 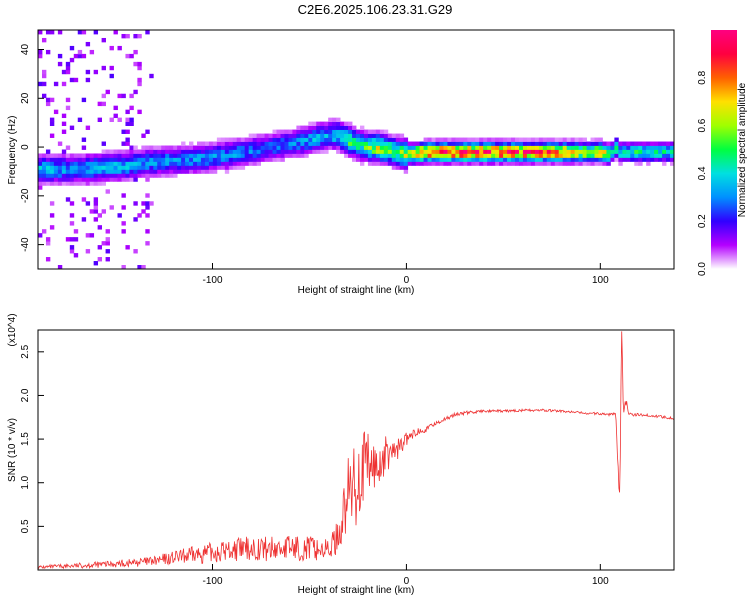 I want to click on x-tick-label: 100, so click(x=600, y=280).